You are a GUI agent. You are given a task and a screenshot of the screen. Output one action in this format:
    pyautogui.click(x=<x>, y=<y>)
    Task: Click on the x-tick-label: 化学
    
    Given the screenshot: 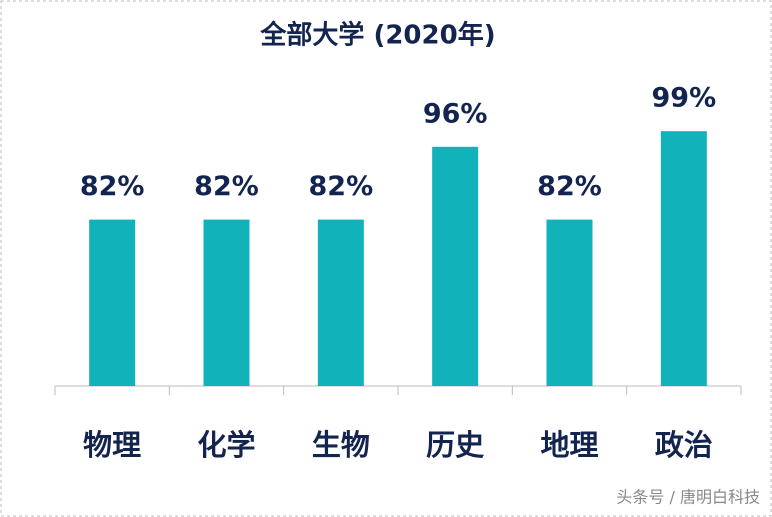 What is the action you would take?
    pyautogui.click(x=226, y=445)
    